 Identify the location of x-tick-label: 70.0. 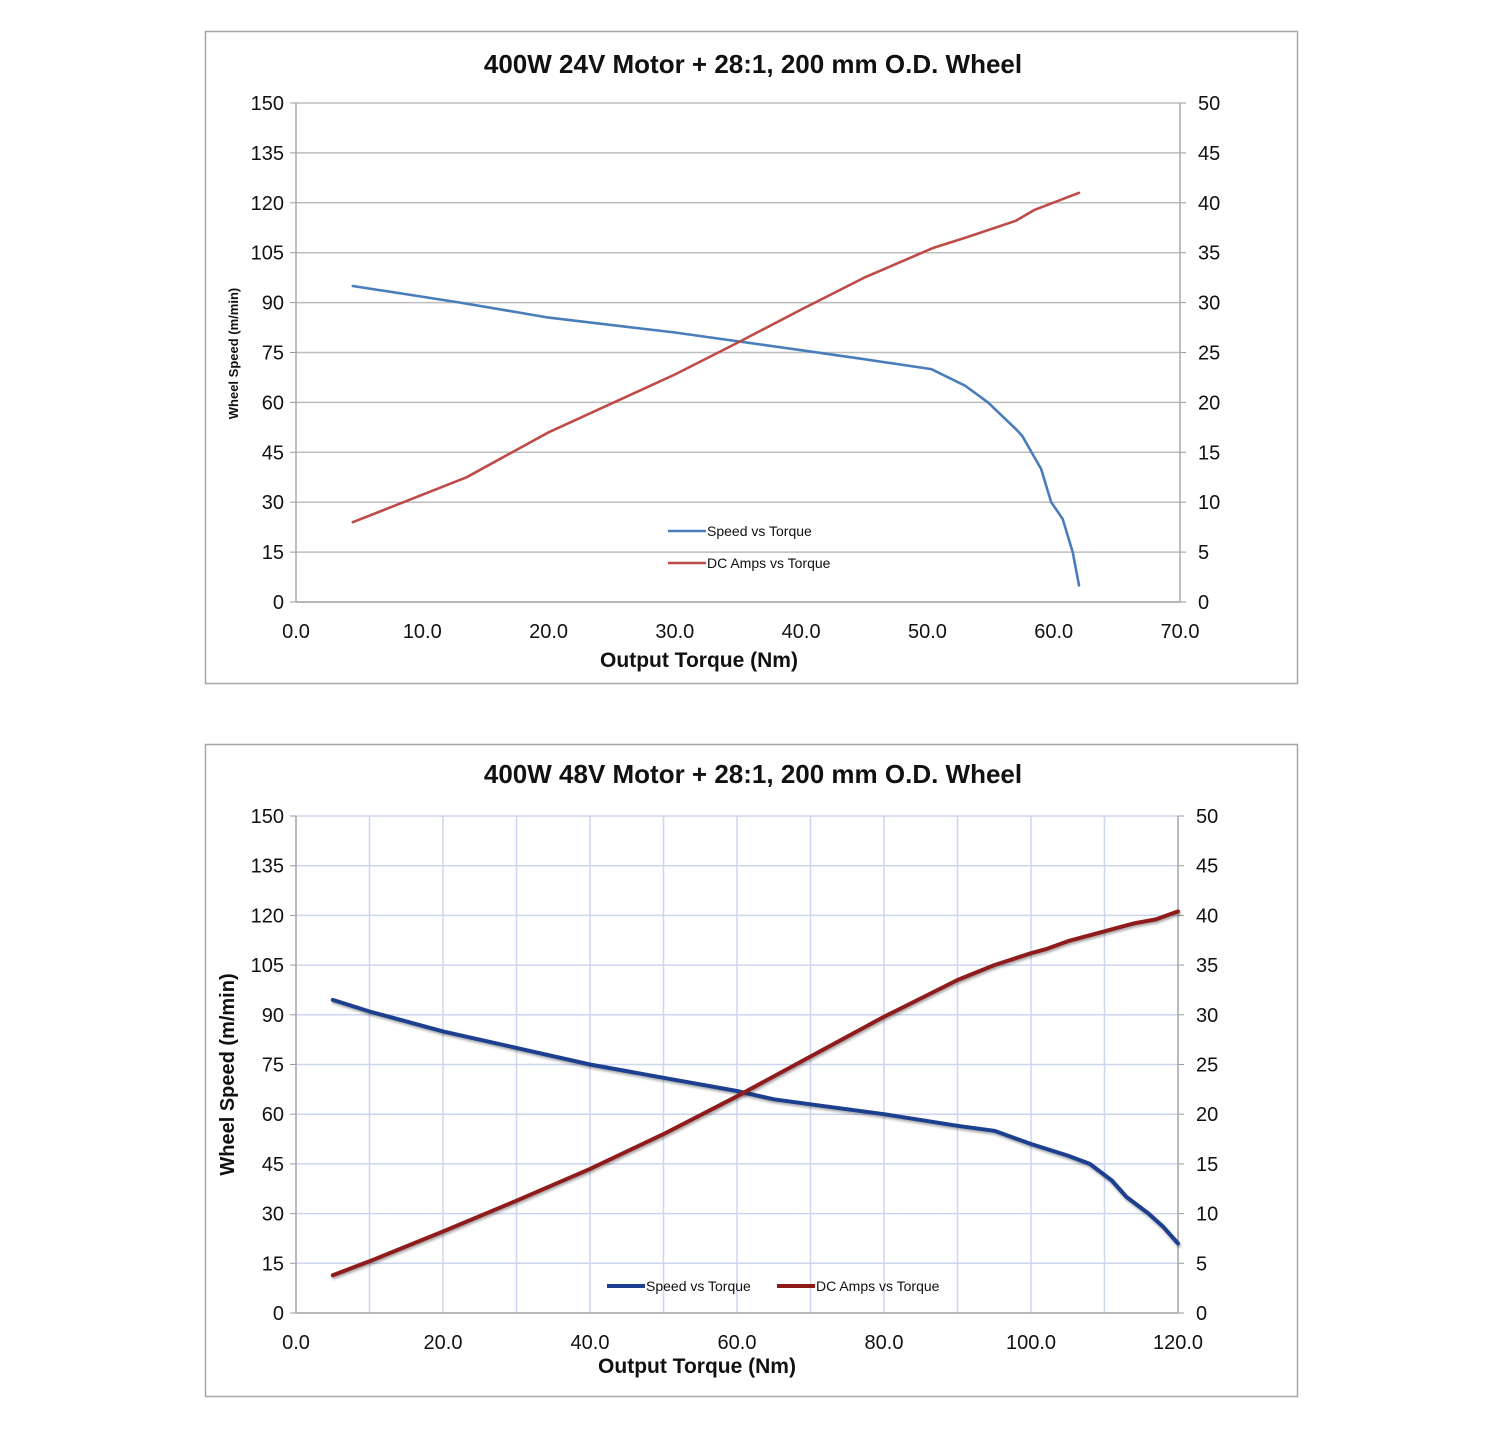
(1180, 632).